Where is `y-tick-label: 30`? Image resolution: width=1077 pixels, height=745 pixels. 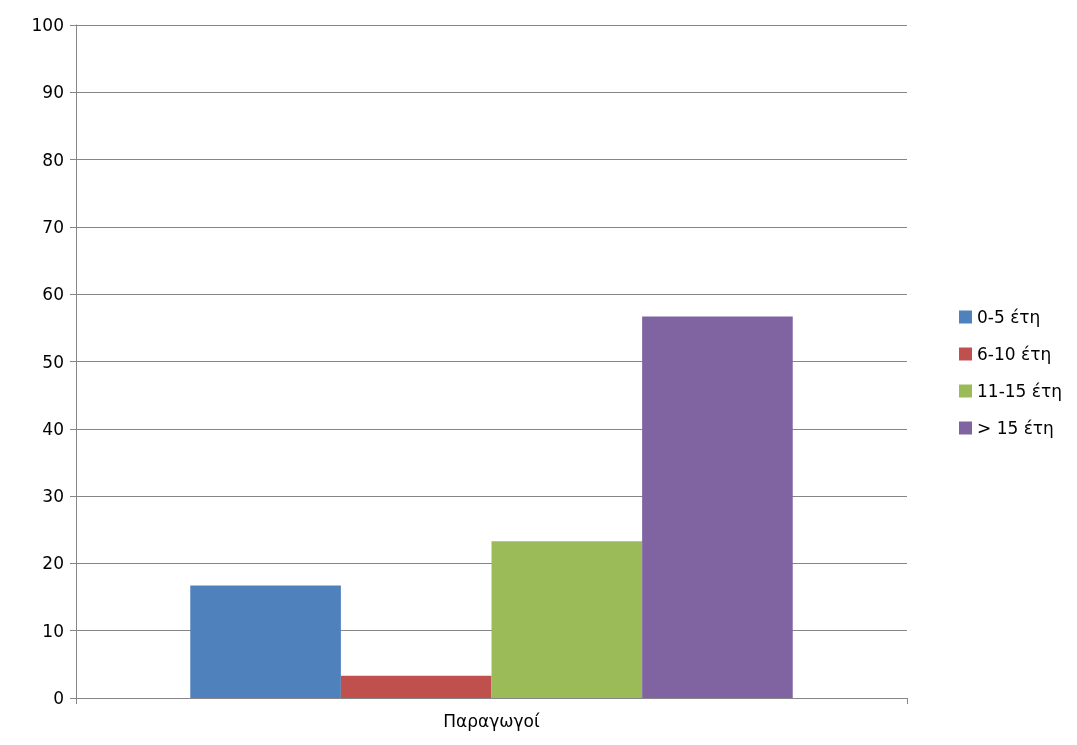
y-tick-label: 30 is located at coordinates (53, 496).